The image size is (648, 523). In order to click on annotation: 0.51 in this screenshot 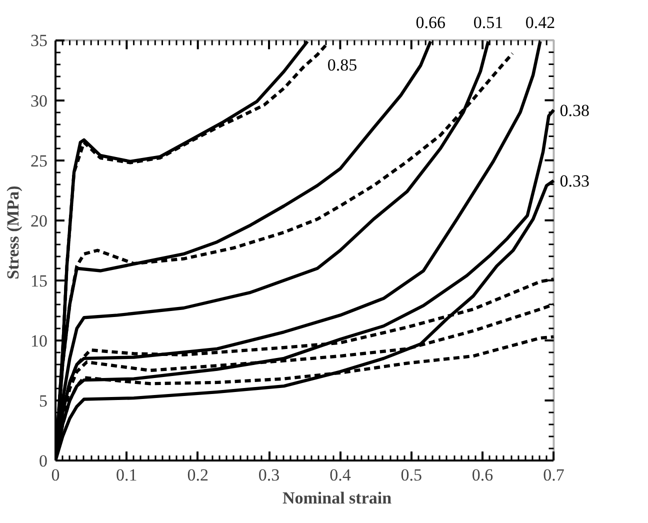, I will do `click(488, 22)`.